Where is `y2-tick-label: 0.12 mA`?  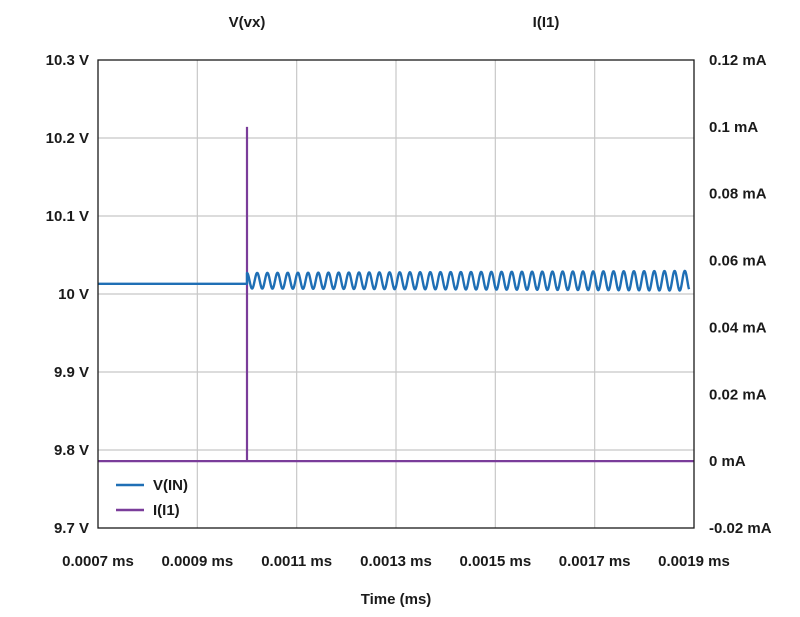 y2-tick-label: 0.12 mA is located at coordinates (738, 60).